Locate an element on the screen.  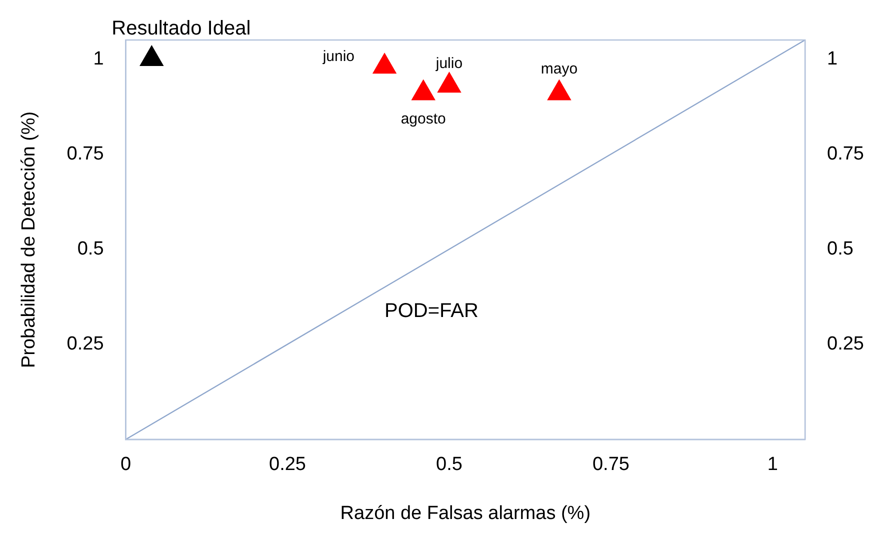
annotation: Resultado Ideal is located at coordinates (181, 29).